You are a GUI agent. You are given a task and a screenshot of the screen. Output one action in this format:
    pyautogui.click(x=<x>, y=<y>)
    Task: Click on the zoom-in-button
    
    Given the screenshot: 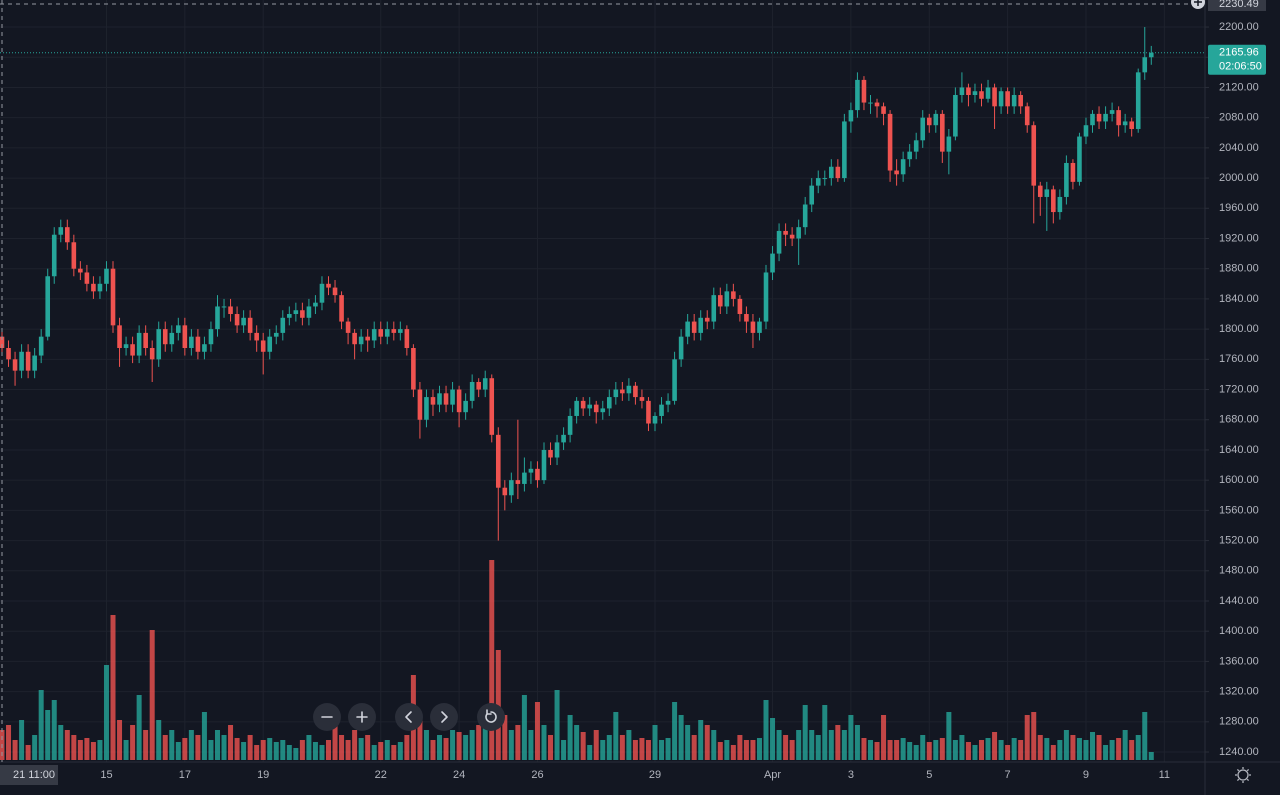 What is the action you would take?
    pyautogui.click(x=362, y=717)
    